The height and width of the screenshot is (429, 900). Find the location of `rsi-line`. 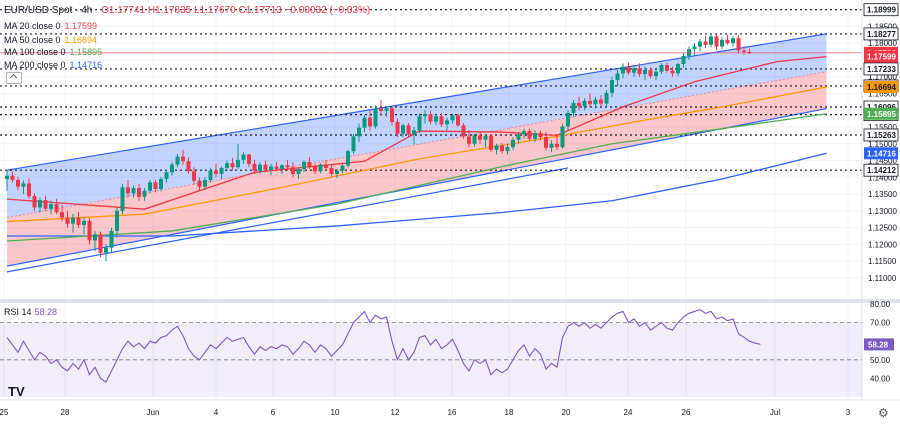

rsi-line is located at coordinates (383, 345).